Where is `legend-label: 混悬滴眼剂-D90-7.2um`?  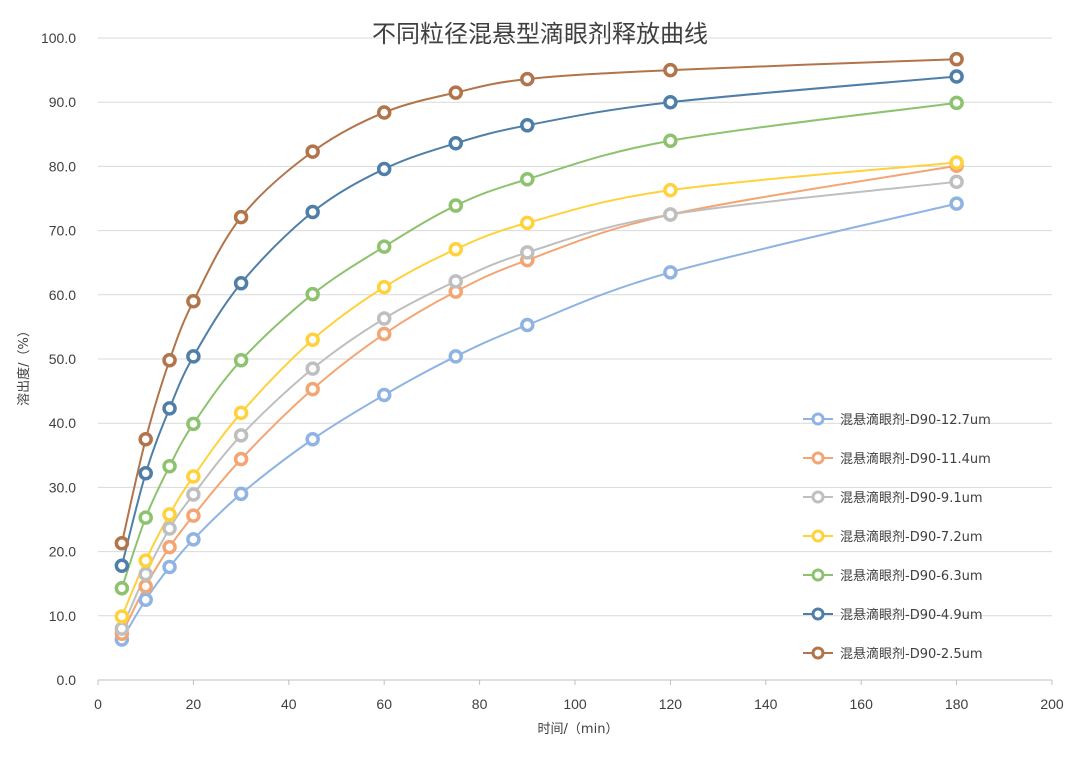 legend-label: 混悬滴眼剂-D90-7.2um is located at coordinates (911, 537).